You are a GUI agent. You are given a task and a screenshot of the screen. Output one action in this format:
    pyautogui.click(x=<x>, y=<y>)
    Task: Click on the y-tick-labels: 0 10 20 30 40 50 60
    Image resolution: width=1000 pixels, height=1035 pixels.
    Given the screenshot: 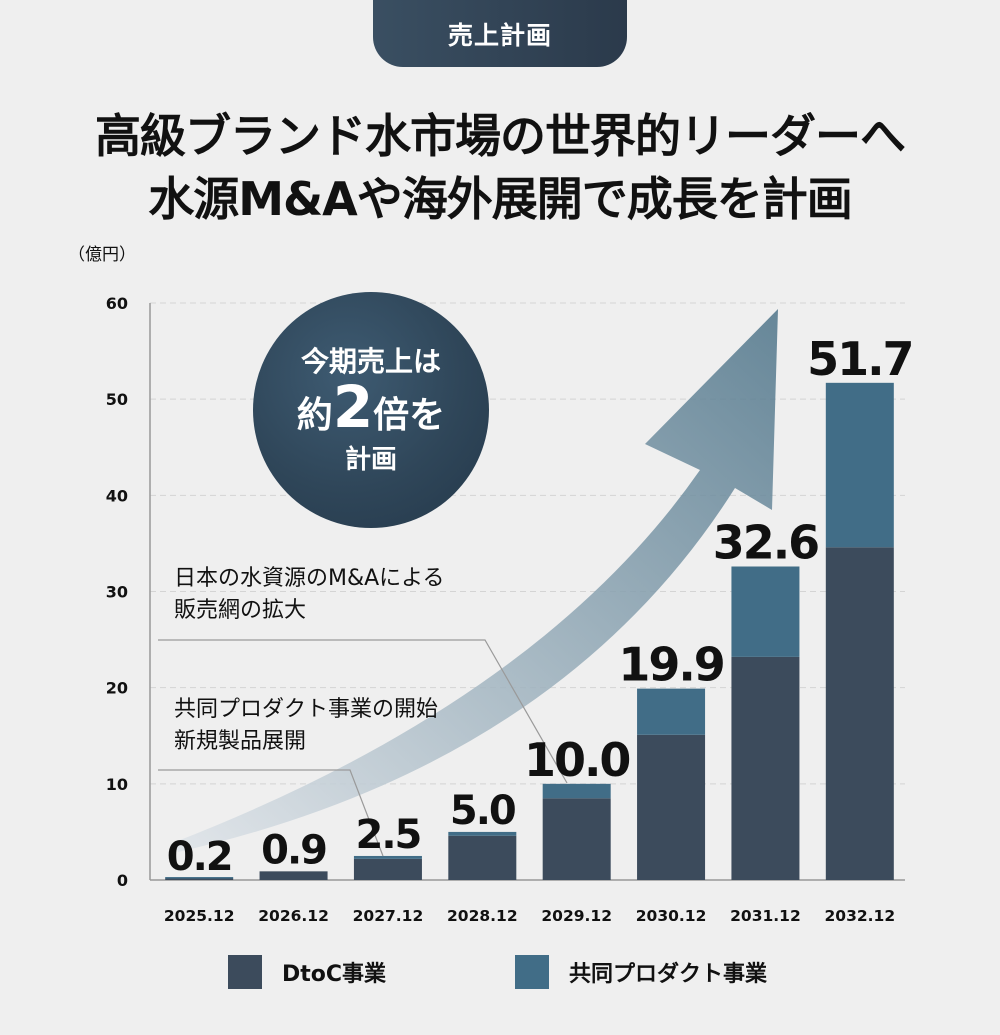 What is the action you would take?
    pyautogui.click(x=117, y=592)
    